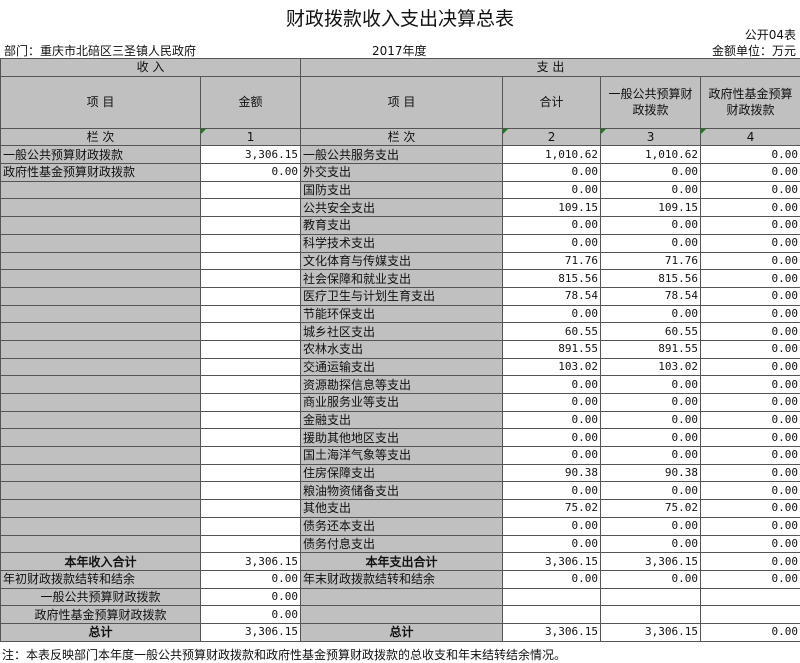 The width and height of the screenshot is (800, 663). Describe the element at coordinates (552, 473) in the screenshot. I see `expense-total: 90.38` at that location.